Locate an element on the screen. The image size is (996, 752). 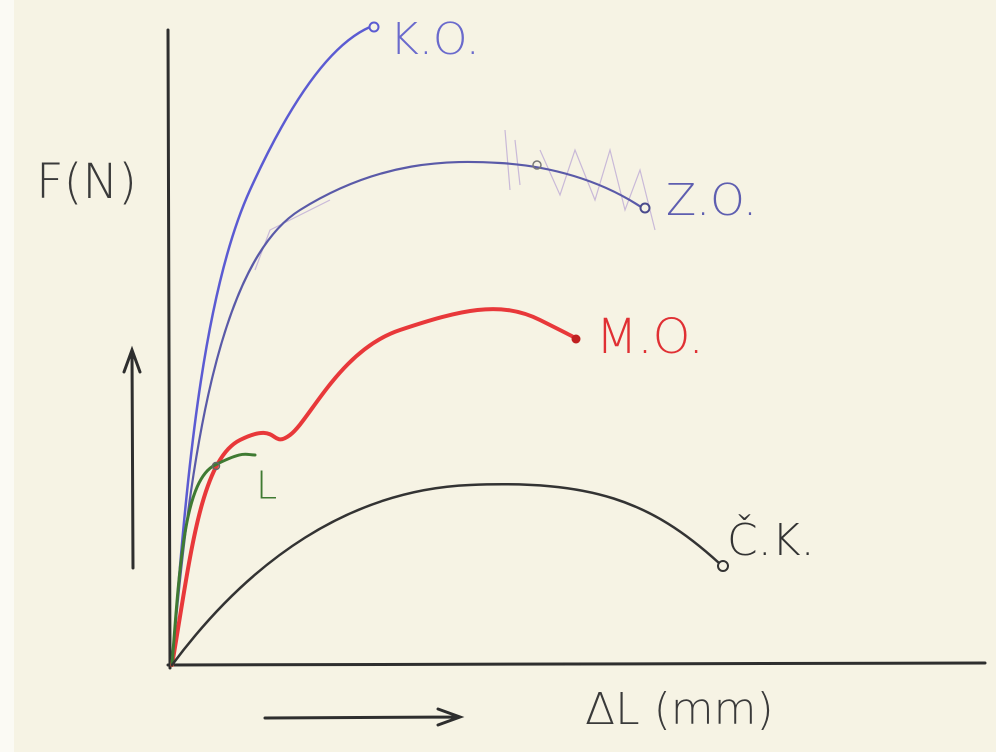
curve-ck is located at coordinates (445, 575).